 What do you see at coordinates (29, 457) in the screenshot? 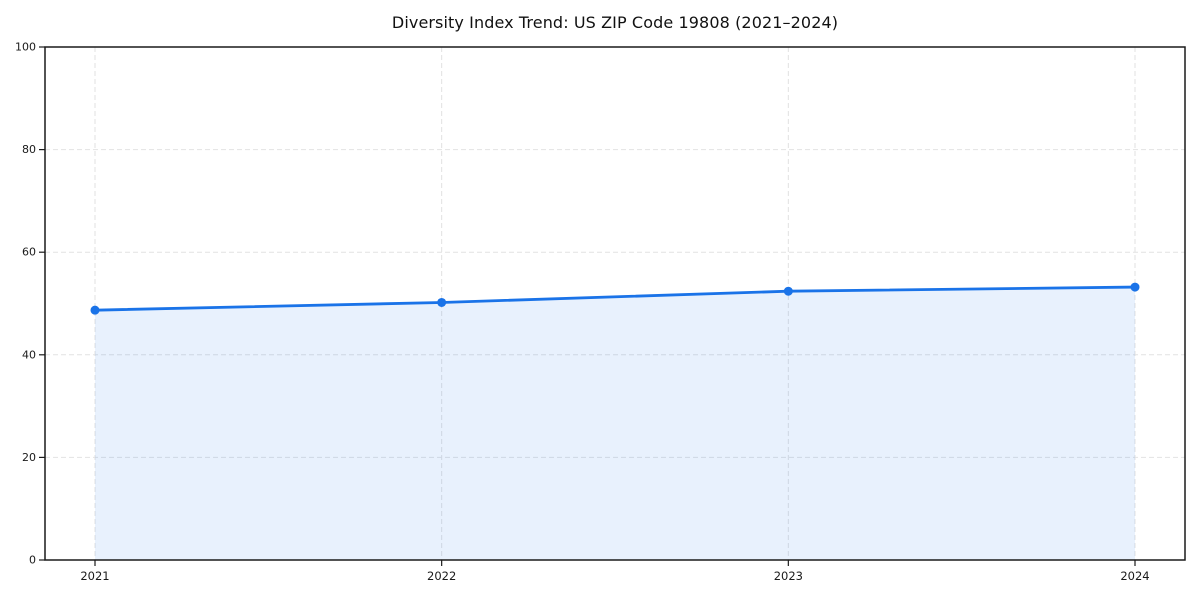
I see `y-tick-label: 20` at bounding box center [29, 457].